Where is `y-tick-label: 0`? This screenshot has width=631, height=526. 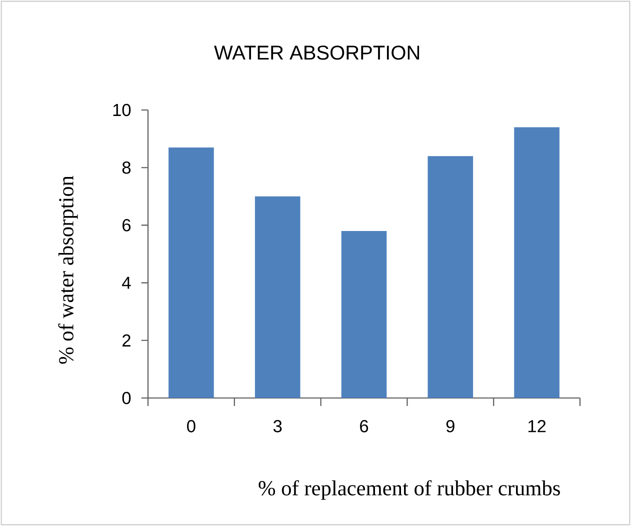 y-tick-label: 0 is located at coordinates (126, 398).